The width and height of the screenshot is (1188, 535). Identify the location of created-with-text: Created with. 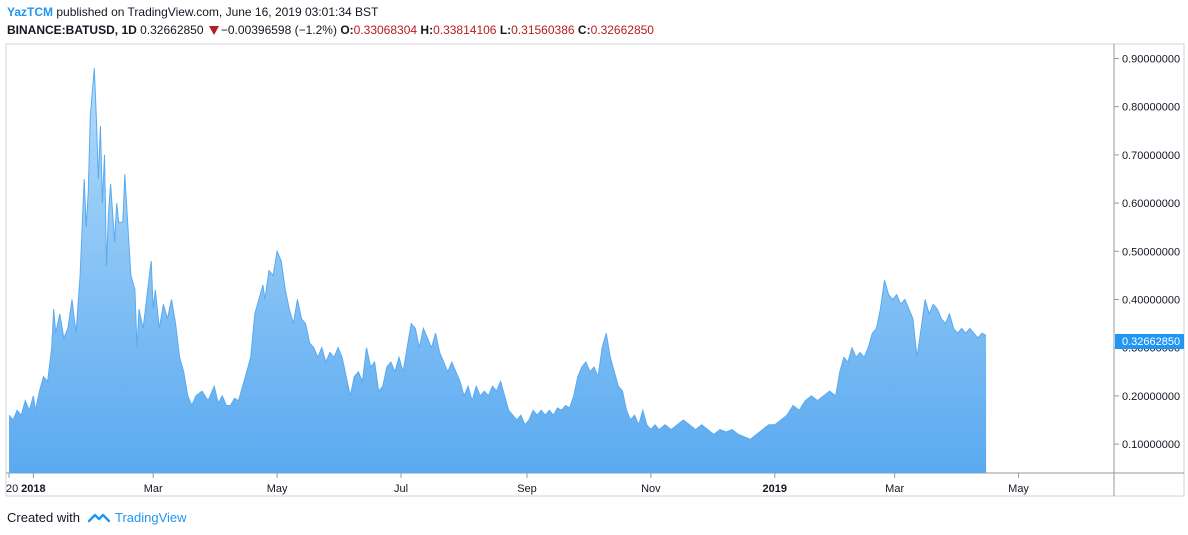
(43, 517).